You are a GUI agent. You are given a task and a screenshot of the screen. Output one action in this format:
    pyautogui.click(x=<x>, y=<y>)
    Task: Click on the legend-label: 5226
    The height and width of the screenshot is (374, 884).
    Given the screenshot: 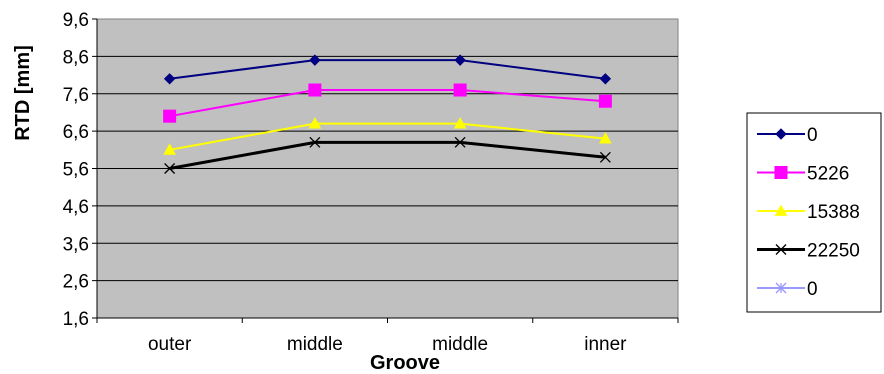 What is the action you would take?
    pyautogui.click(x=828, y=174)
    